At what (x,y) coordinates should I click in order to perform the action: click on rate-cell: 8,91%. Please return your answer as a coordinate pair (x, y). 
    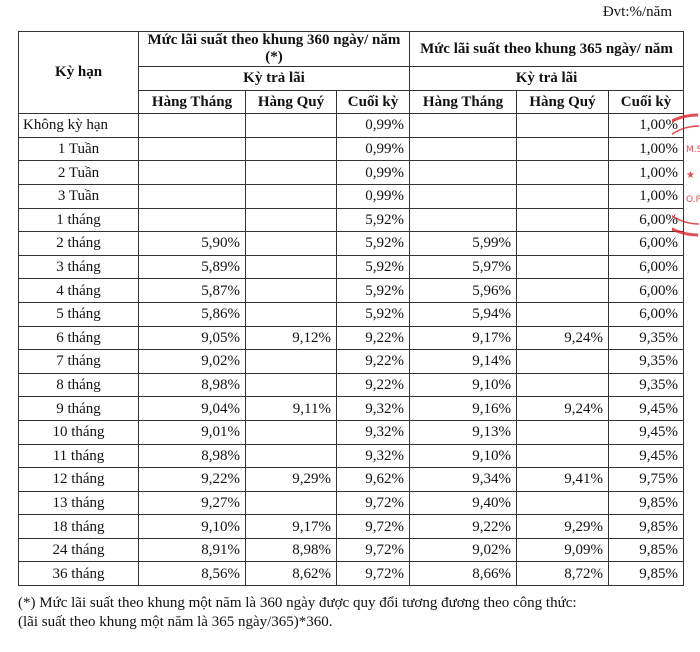
    Looking at the image, I should click on (192, 550).